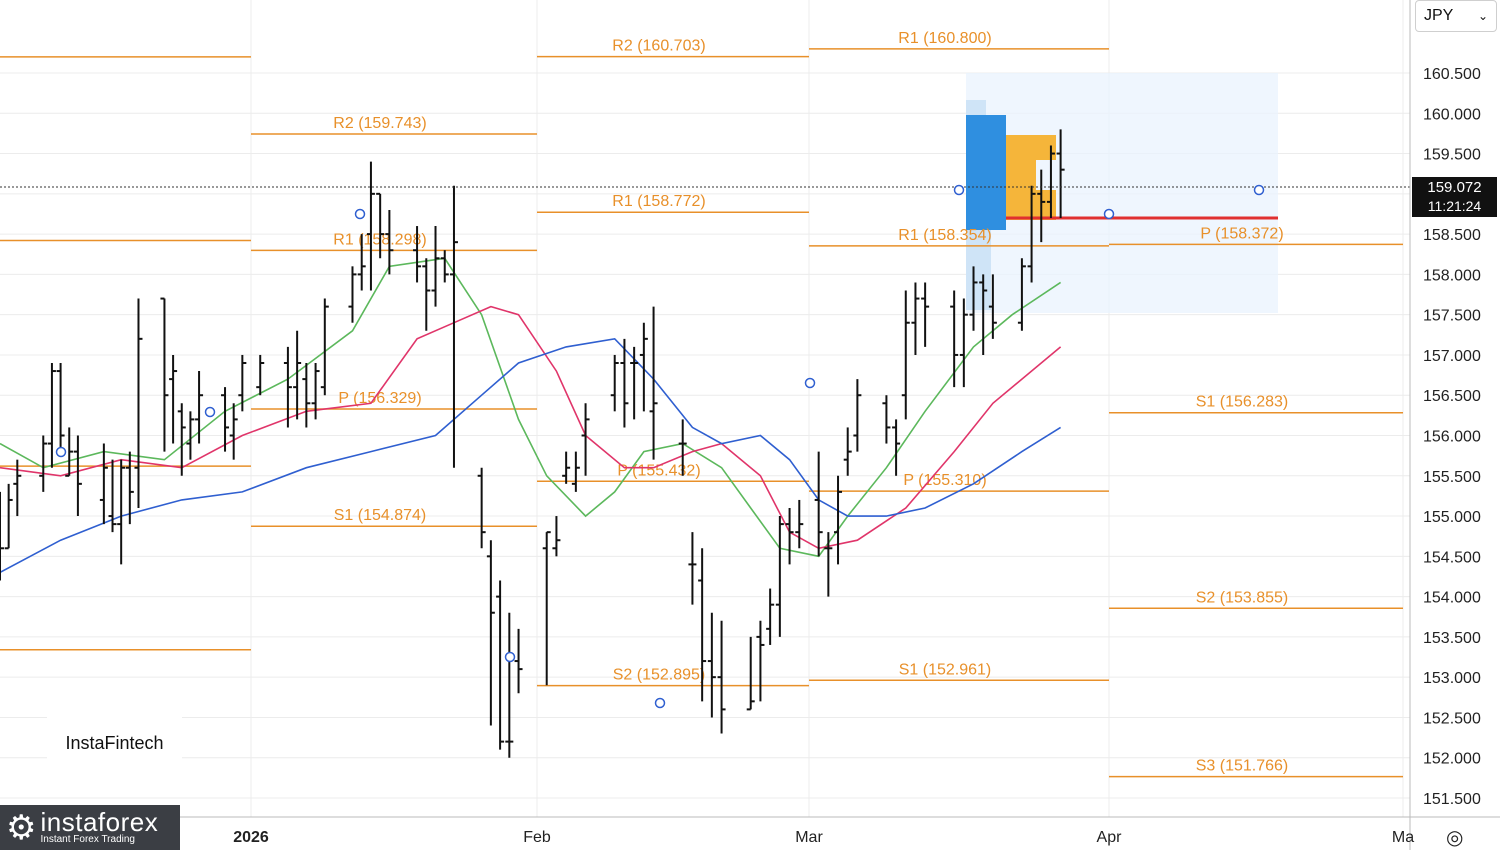 The height and width of the screenshot is (855, 1500). I want to click on brand-gear-icon: ⚙, so click(21, 827).